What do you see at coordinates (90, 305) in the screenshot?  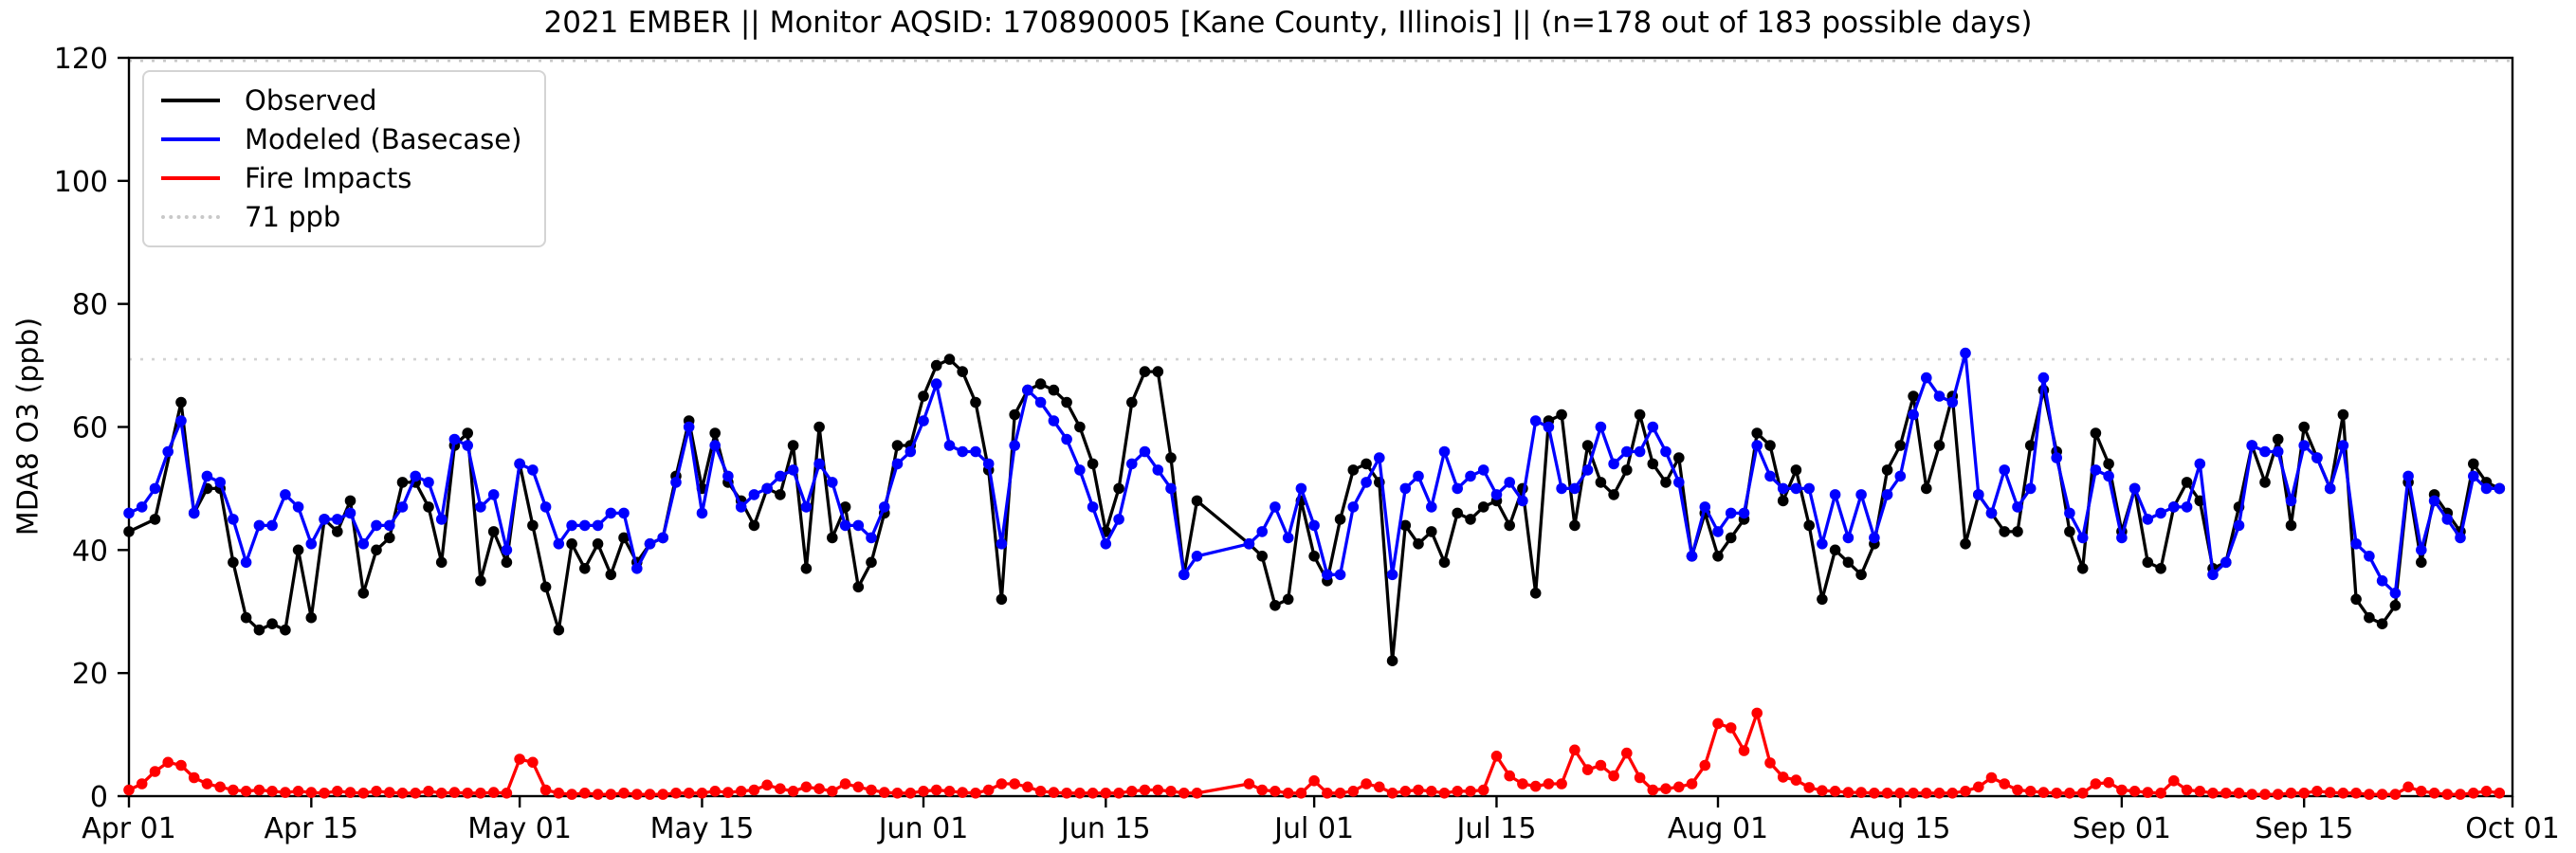 I see `y-tick-label: 80` at bounding box center [90, 305].